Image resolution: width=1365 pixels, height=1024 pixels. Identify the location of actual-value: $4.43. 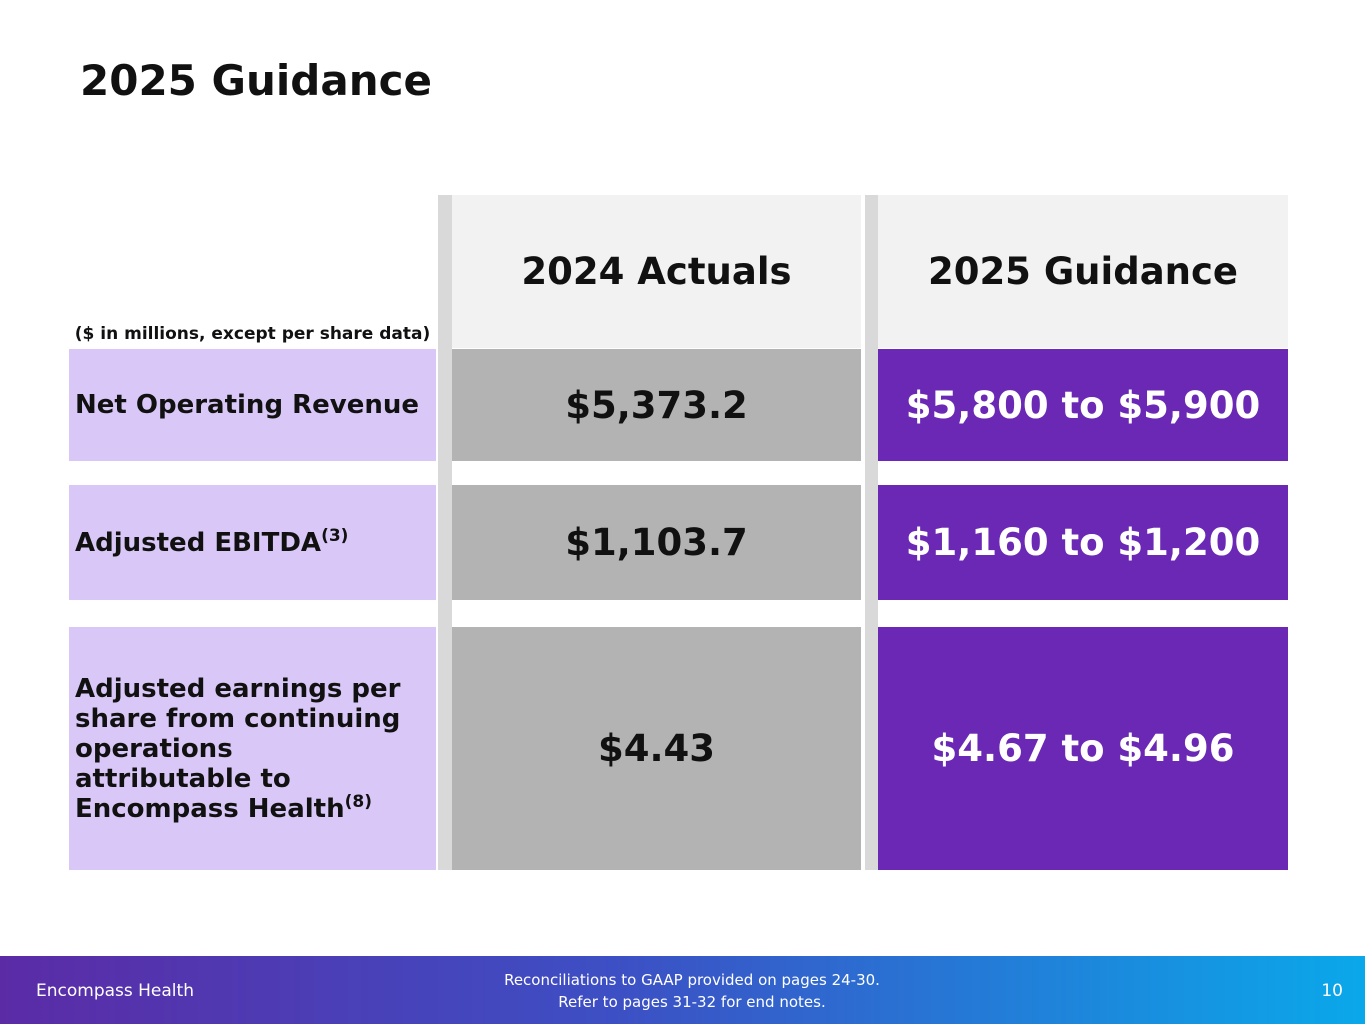
(656, 748).